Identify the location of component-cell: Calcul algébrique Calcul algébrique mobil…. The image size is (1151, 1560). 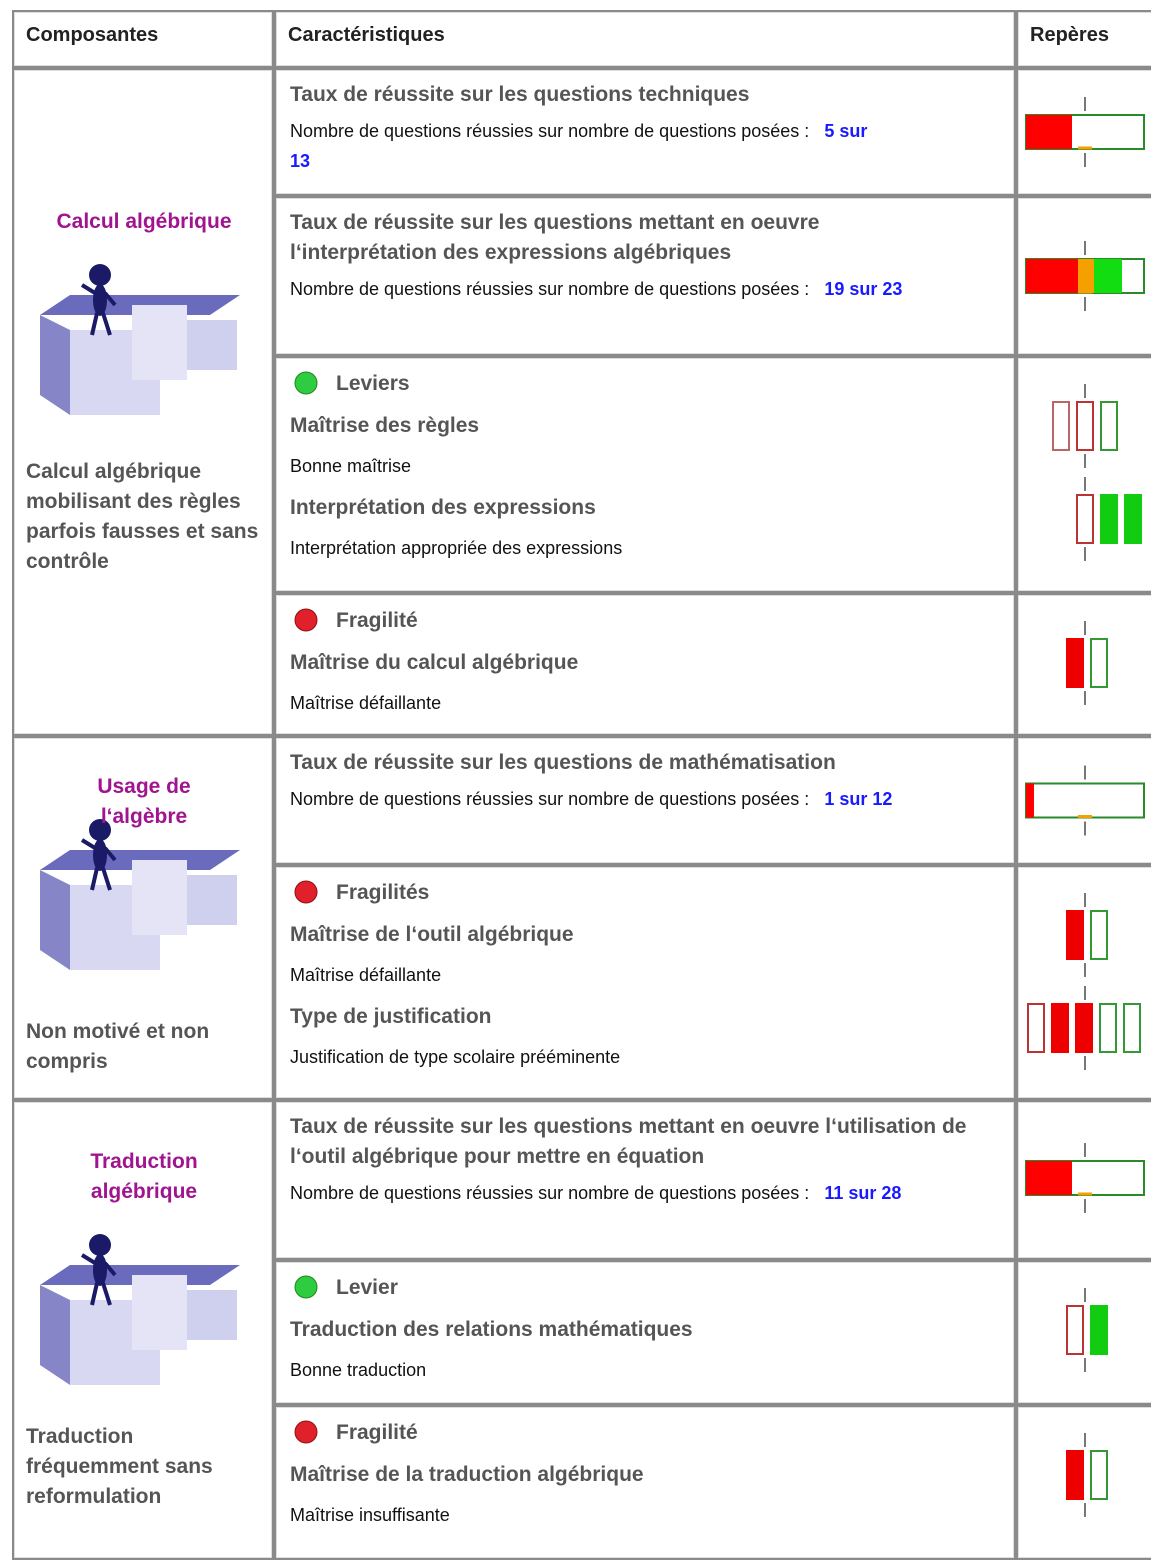
(143, 402).